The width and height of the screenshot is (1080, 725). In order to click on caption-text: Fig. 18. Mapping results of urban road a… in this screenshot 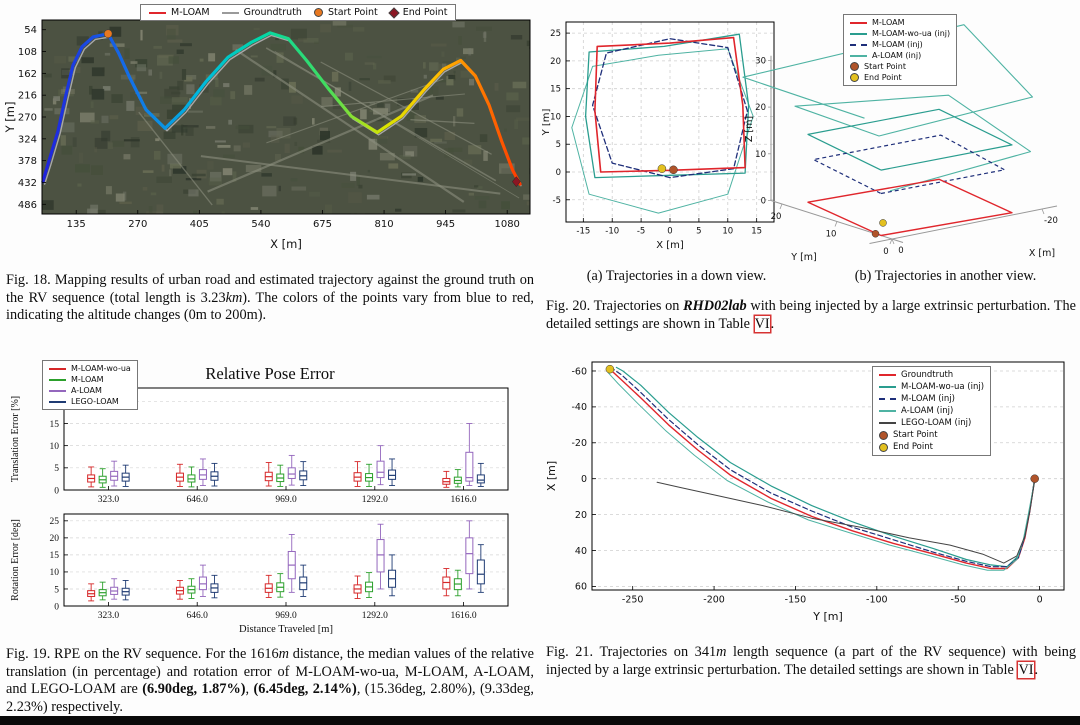, I will do `click(270, 289)`.